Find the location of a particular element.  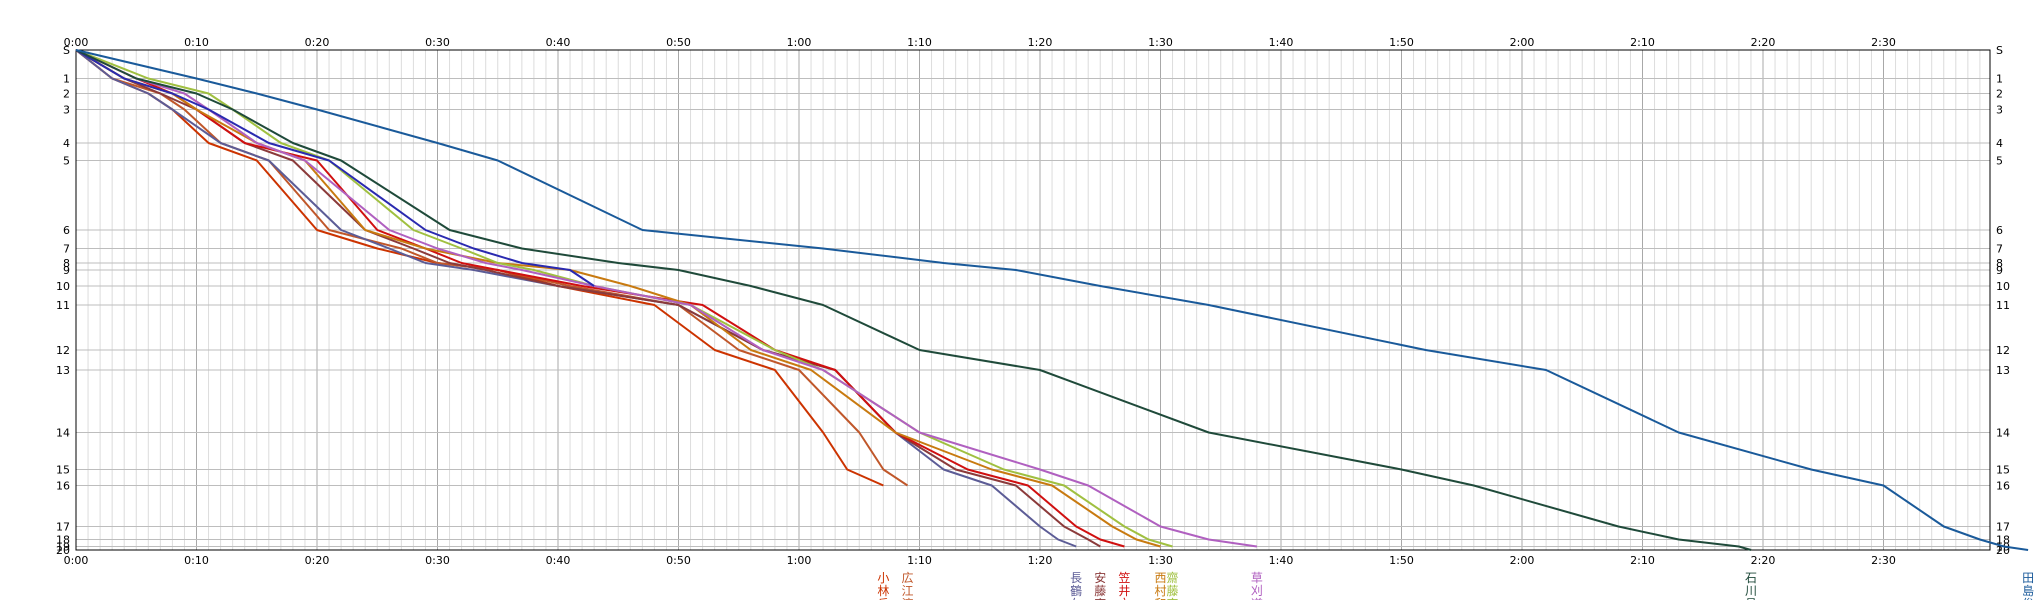

runner-name-label: 石川昌 is located at coordinates (1751, 585).